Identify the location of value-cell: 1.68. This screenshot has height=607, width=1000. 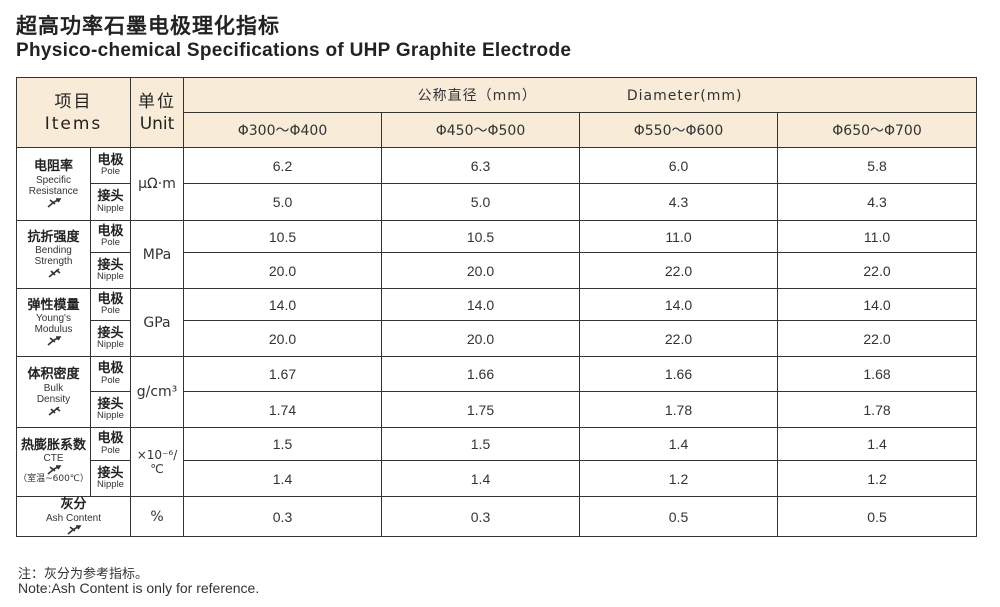
(877, 374).